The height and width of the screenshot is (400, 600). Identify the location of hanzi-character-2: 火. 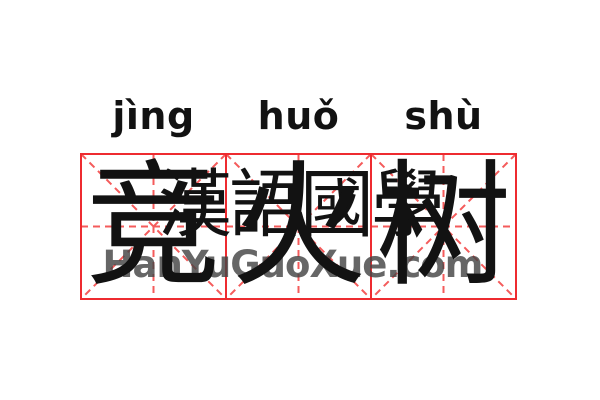
(298, 227).